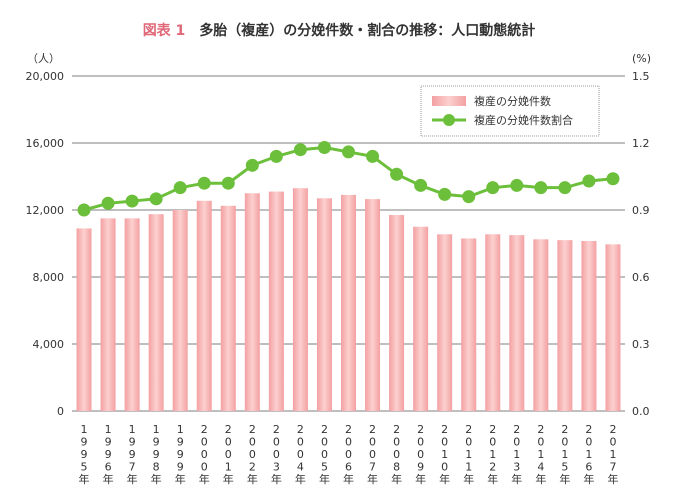 The height and width of the screenshot is (489, 678). I want to click on ratio-point-2013年, so click(517, 185).